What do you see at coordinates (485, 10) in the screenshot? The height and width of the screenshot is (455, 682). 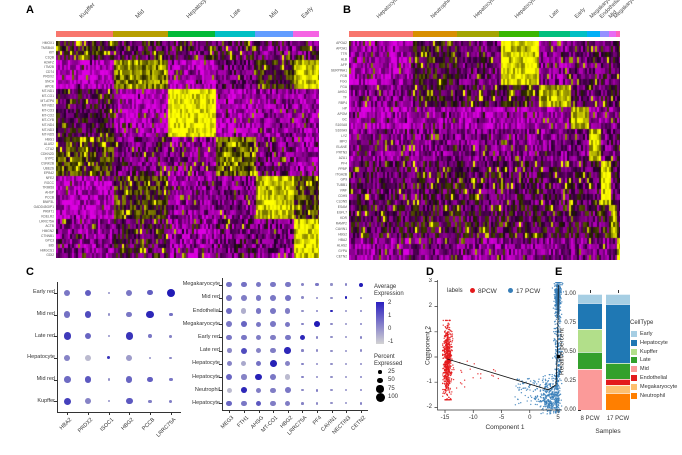 I see `cluster-label: Hepatocyte` at bounding box center [485, 10].